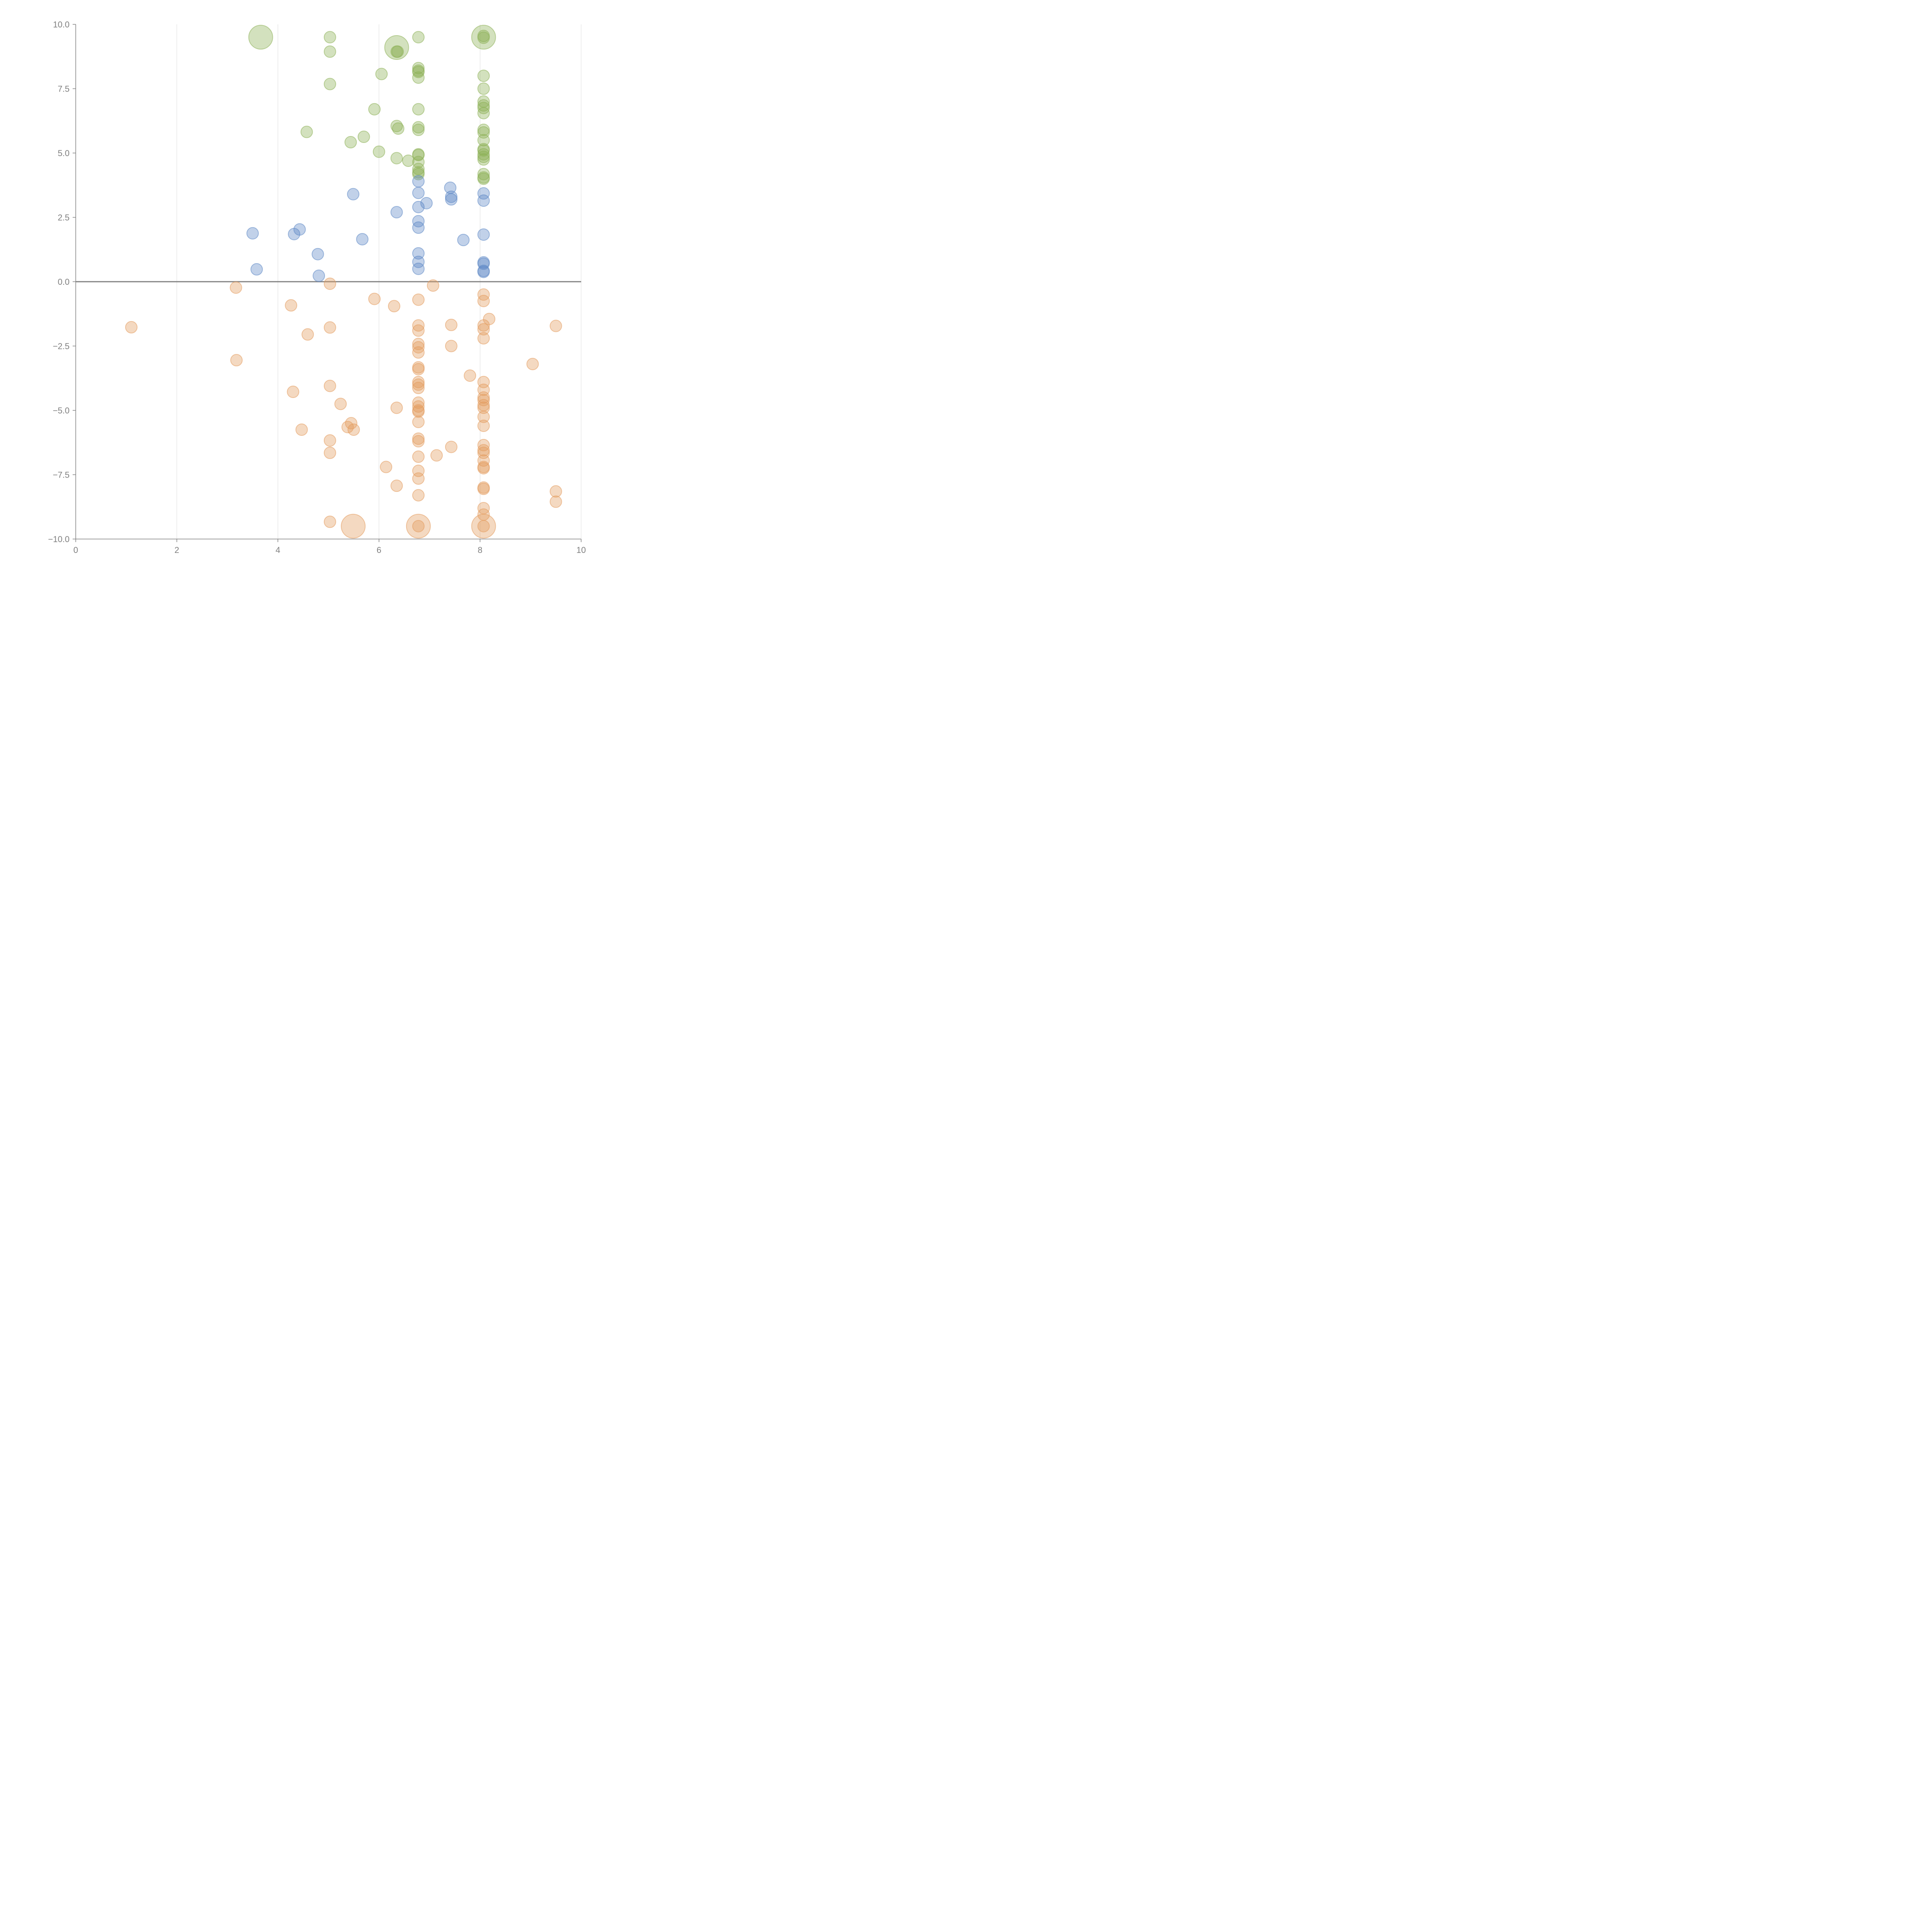  What do you see at coordinates (64, 89) in the screenshot?
I see `y-tick-label: 7.5` at bounding box center [64, 89].